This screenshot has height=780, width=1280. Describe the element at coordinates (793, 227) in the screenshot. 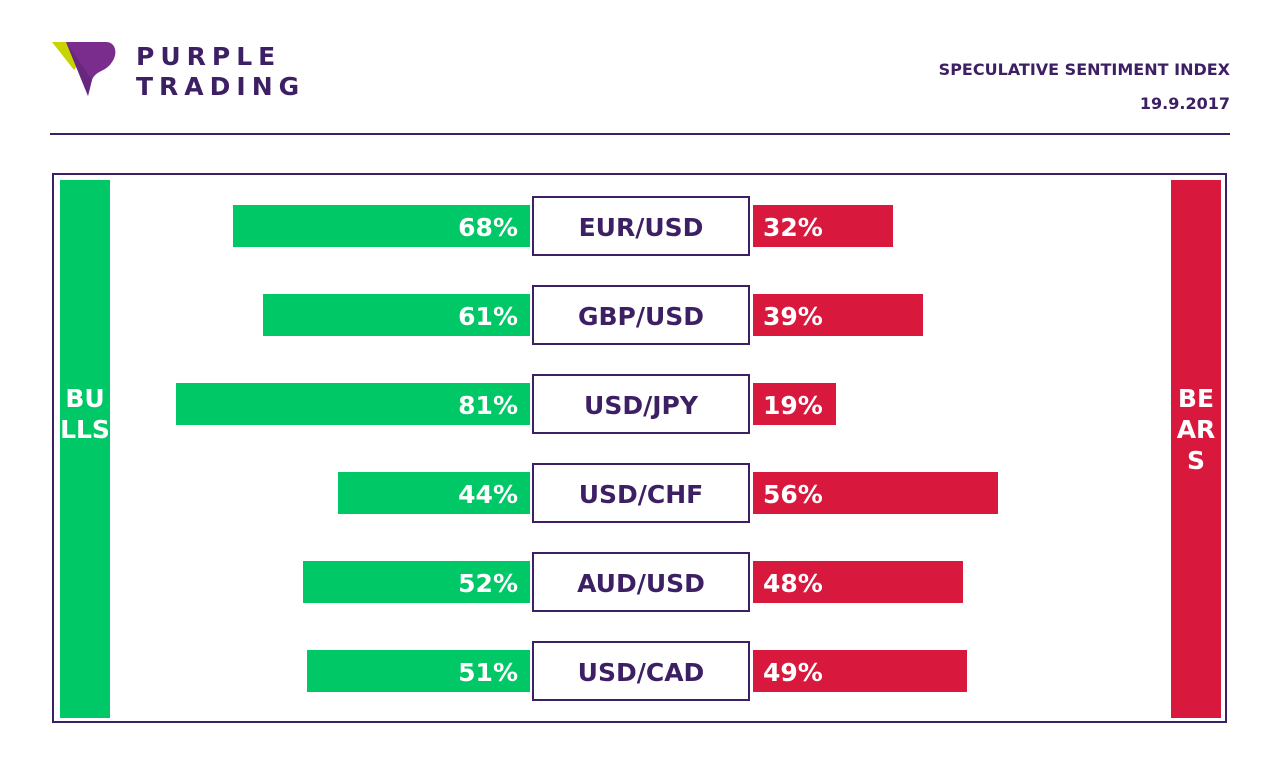

I see `bear-value-label: 32%` at that location.